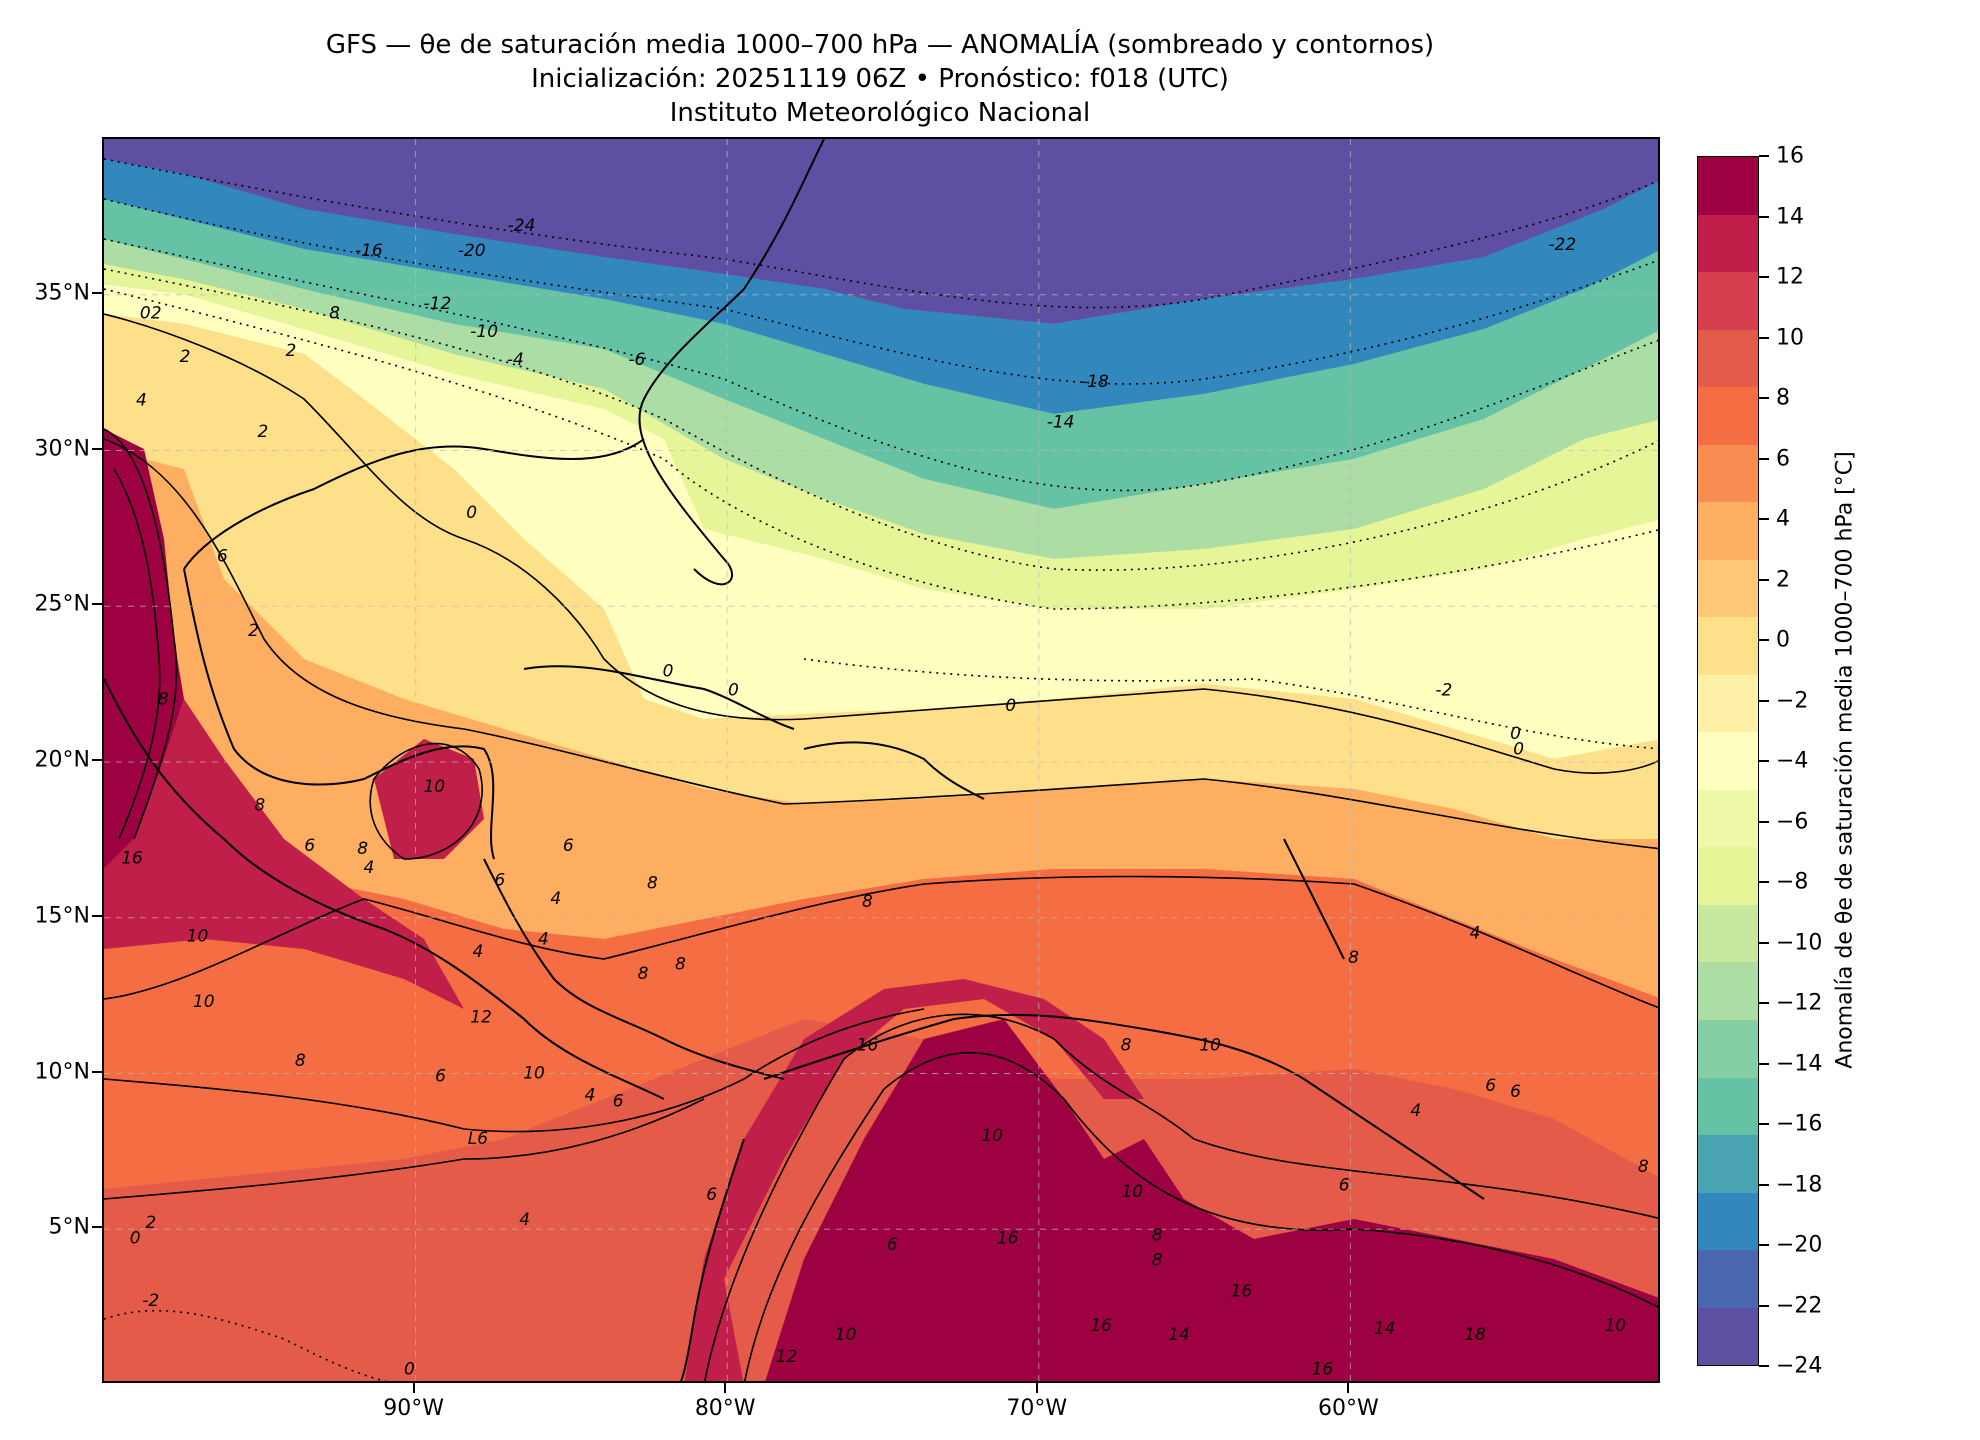 The height and width of the screenshot is (1440, 1980). What do you see at coordinates (1037, 1408) in the screenshot?
I see `x-tick-label: 70°W` at bounding box center [1037, 1408].